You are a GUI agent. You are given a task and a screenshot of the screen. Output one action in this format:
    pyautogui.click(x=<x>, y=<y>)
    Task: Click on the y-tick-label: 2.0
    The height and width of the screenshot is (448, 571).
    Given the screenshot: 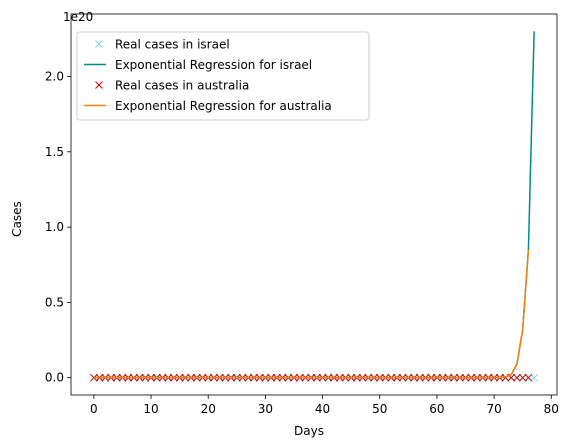 What is the action you would take?
    pyautogui.click(x=54, y=76)
    